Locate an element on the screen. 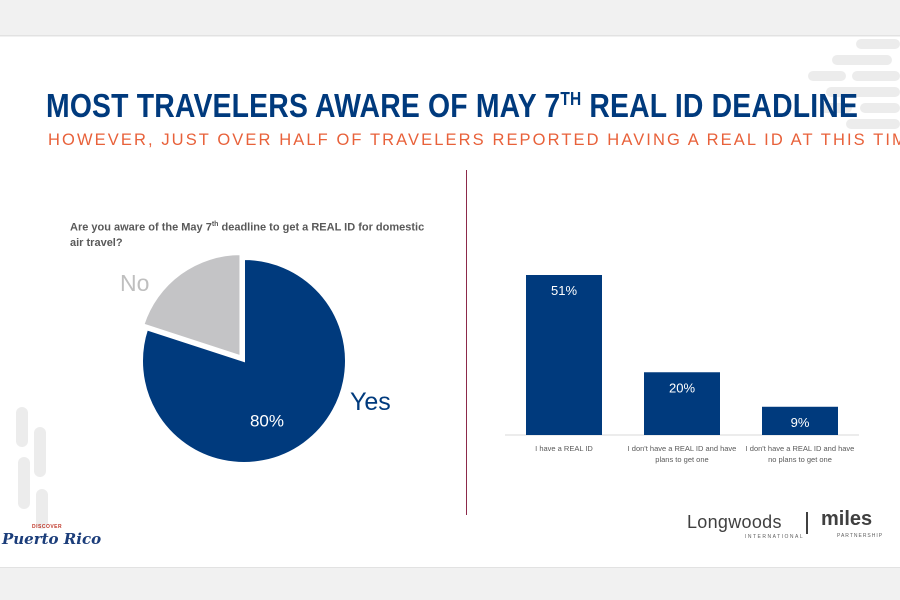  longwoods-logo: Longwoods INTERNATIONAL is located at coordinates (746, 526).